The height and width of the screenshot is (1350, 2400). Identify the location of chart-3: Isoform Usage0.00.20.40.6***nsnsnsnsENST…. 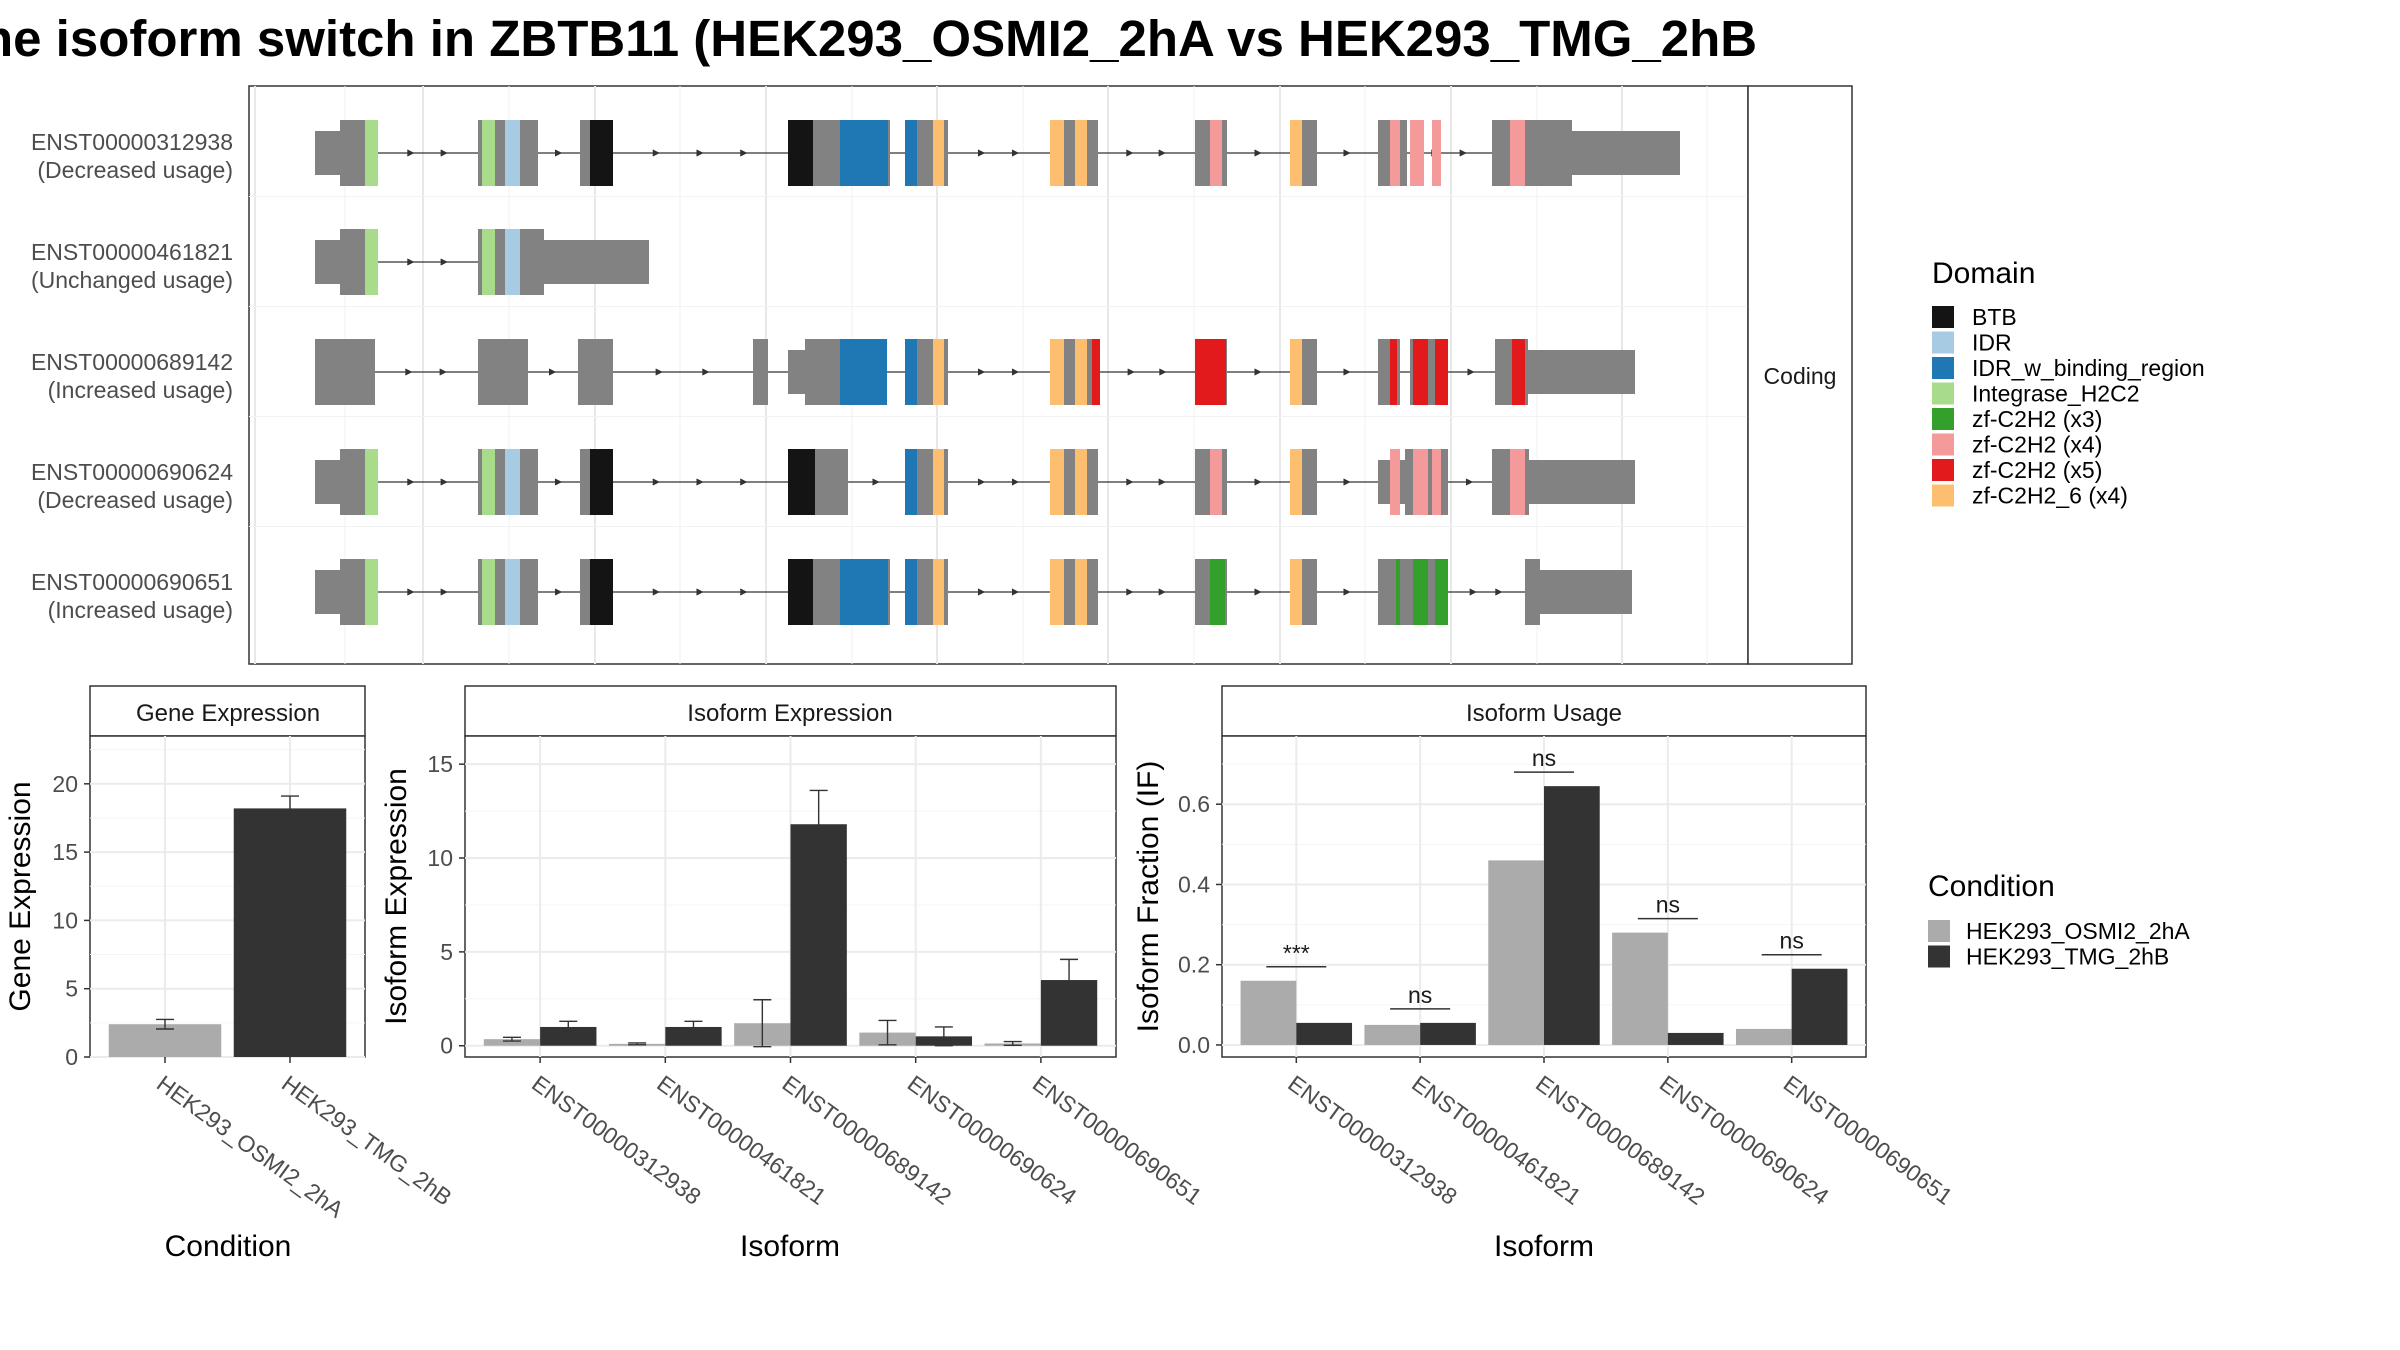
(1545, 974).